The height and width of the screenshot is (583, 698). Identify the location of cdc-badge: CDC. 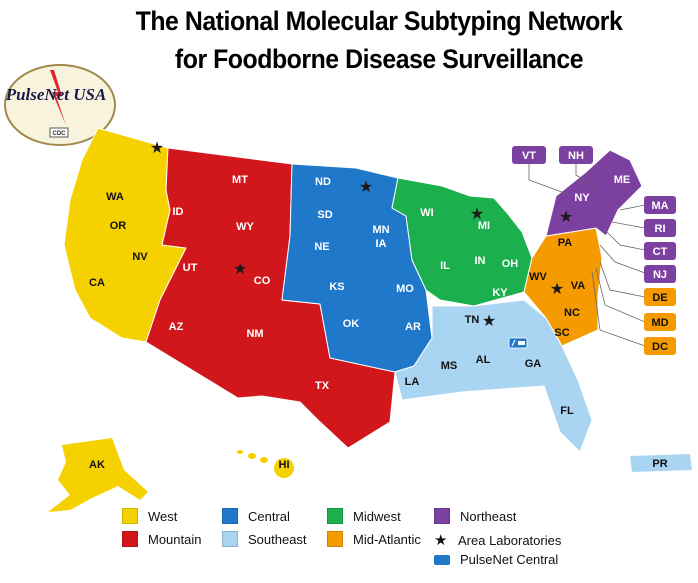
(60, 134).